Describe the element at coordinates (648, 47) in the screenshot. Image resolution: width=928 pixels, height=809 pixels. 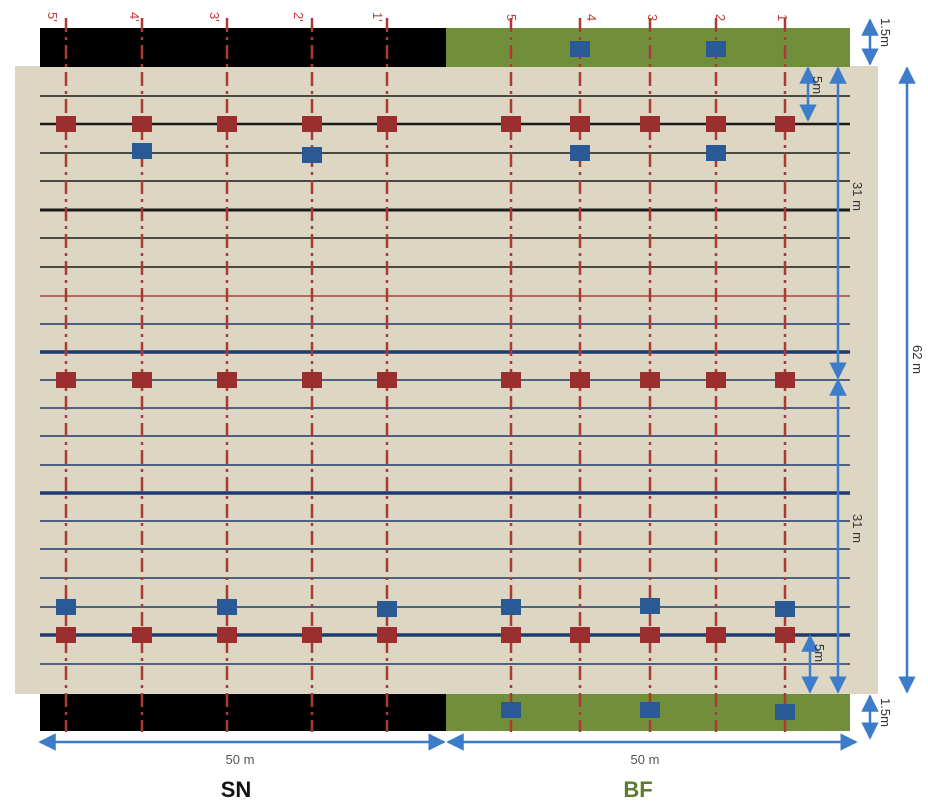
I see `bf-top-strip` at that location.